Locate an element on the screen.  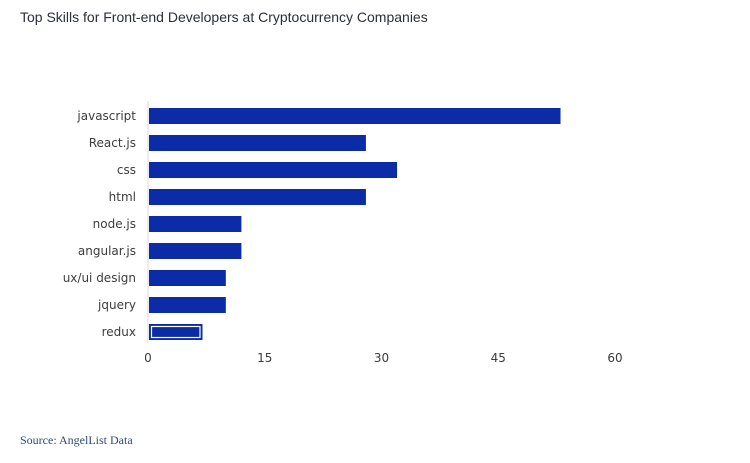
bar-ux-ui-design is located at coordinates (187, 278).